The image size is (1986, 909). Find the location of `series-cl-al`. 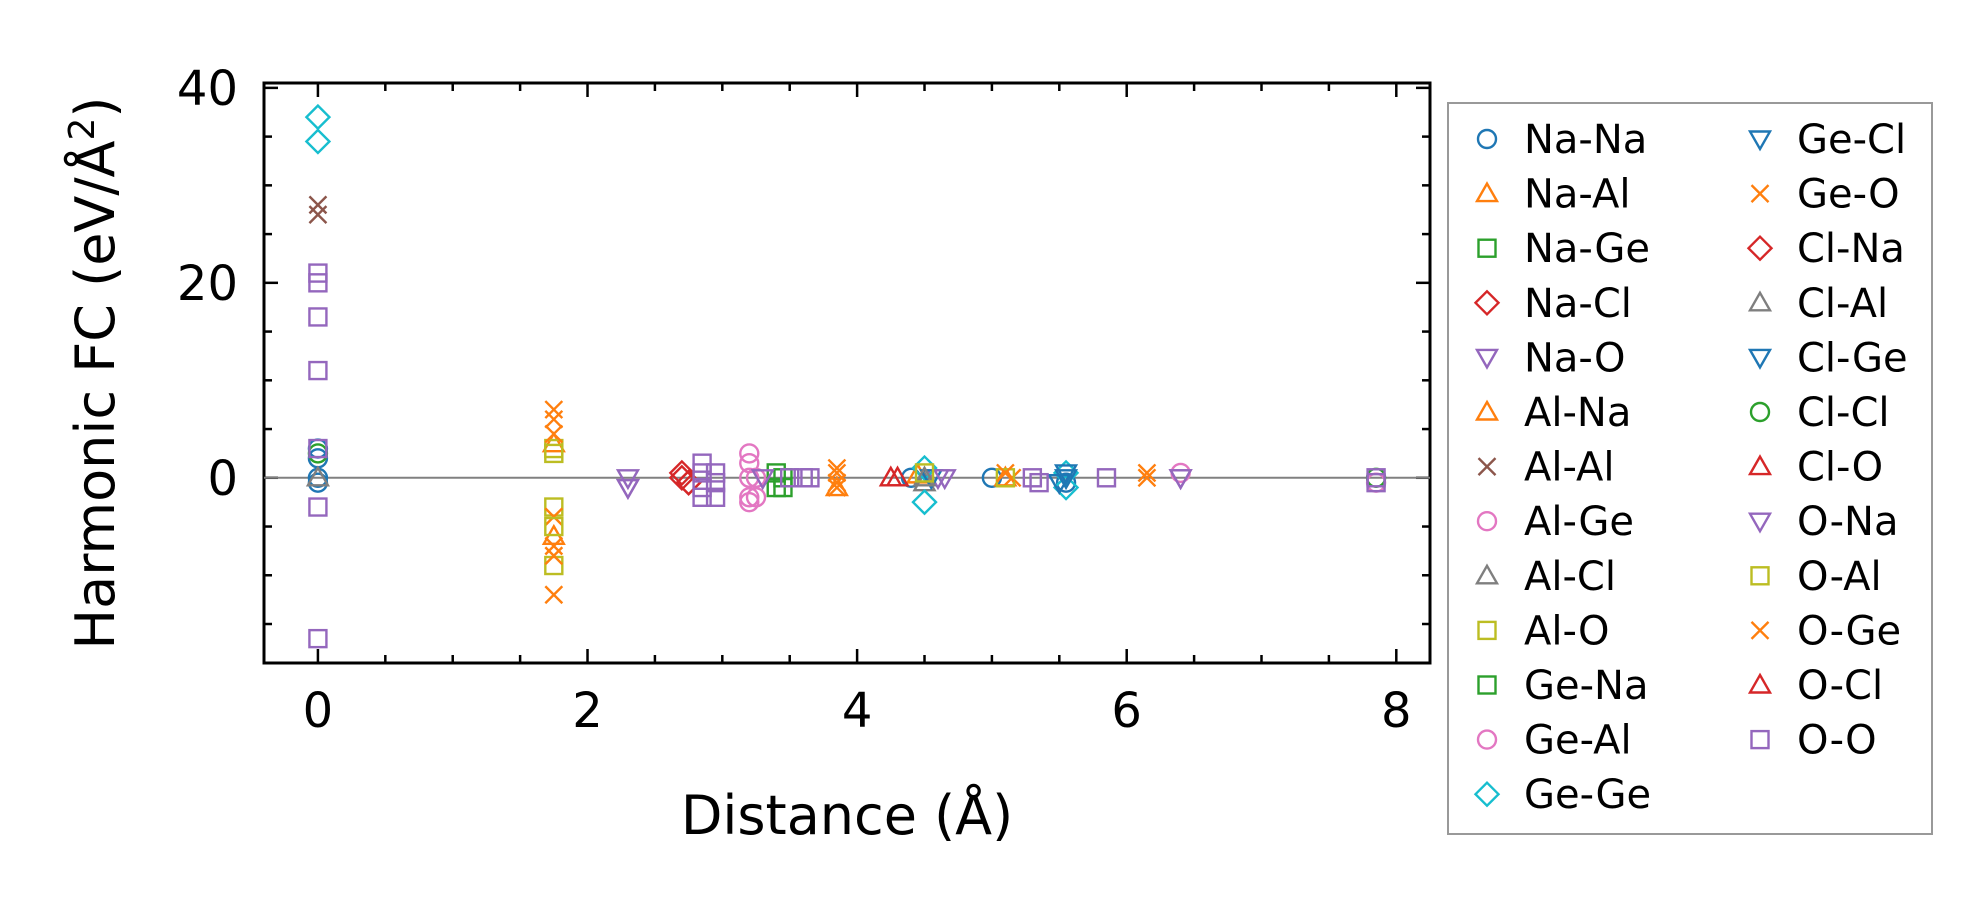

series-cl-al is located at coordinates (924, 476).